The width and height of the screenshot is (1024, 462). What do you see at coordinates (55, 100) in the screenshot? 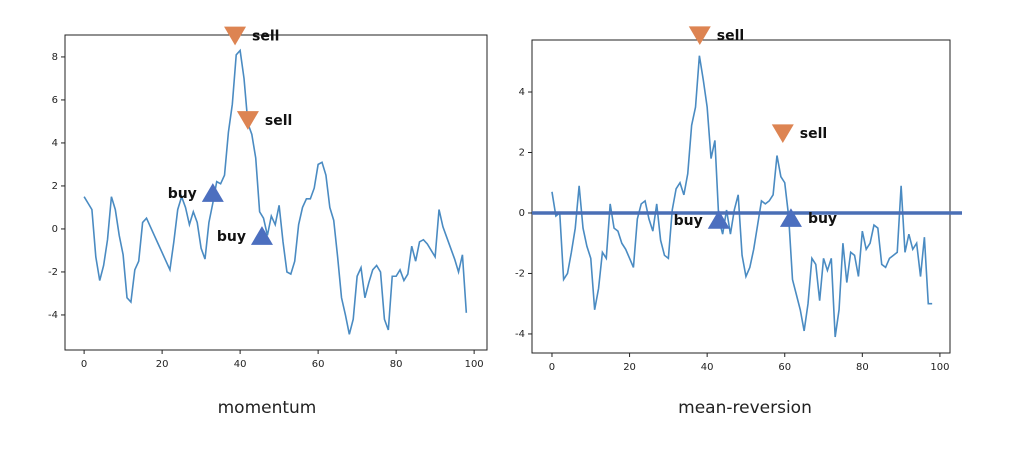
I see `y-tick-label: 6` at bounding box center [55, 100].